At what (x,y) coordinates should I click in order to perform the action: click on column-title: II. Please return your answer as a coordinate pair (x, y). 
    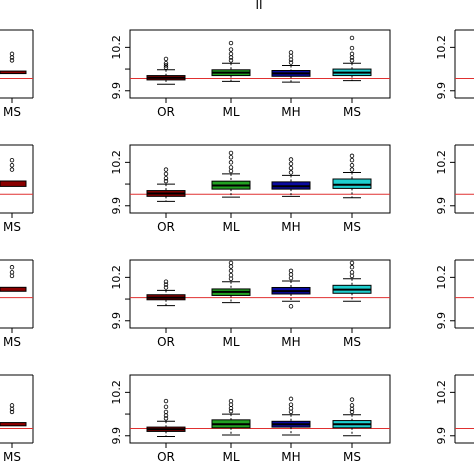
    Looking at the image, I should click on (258, 6).